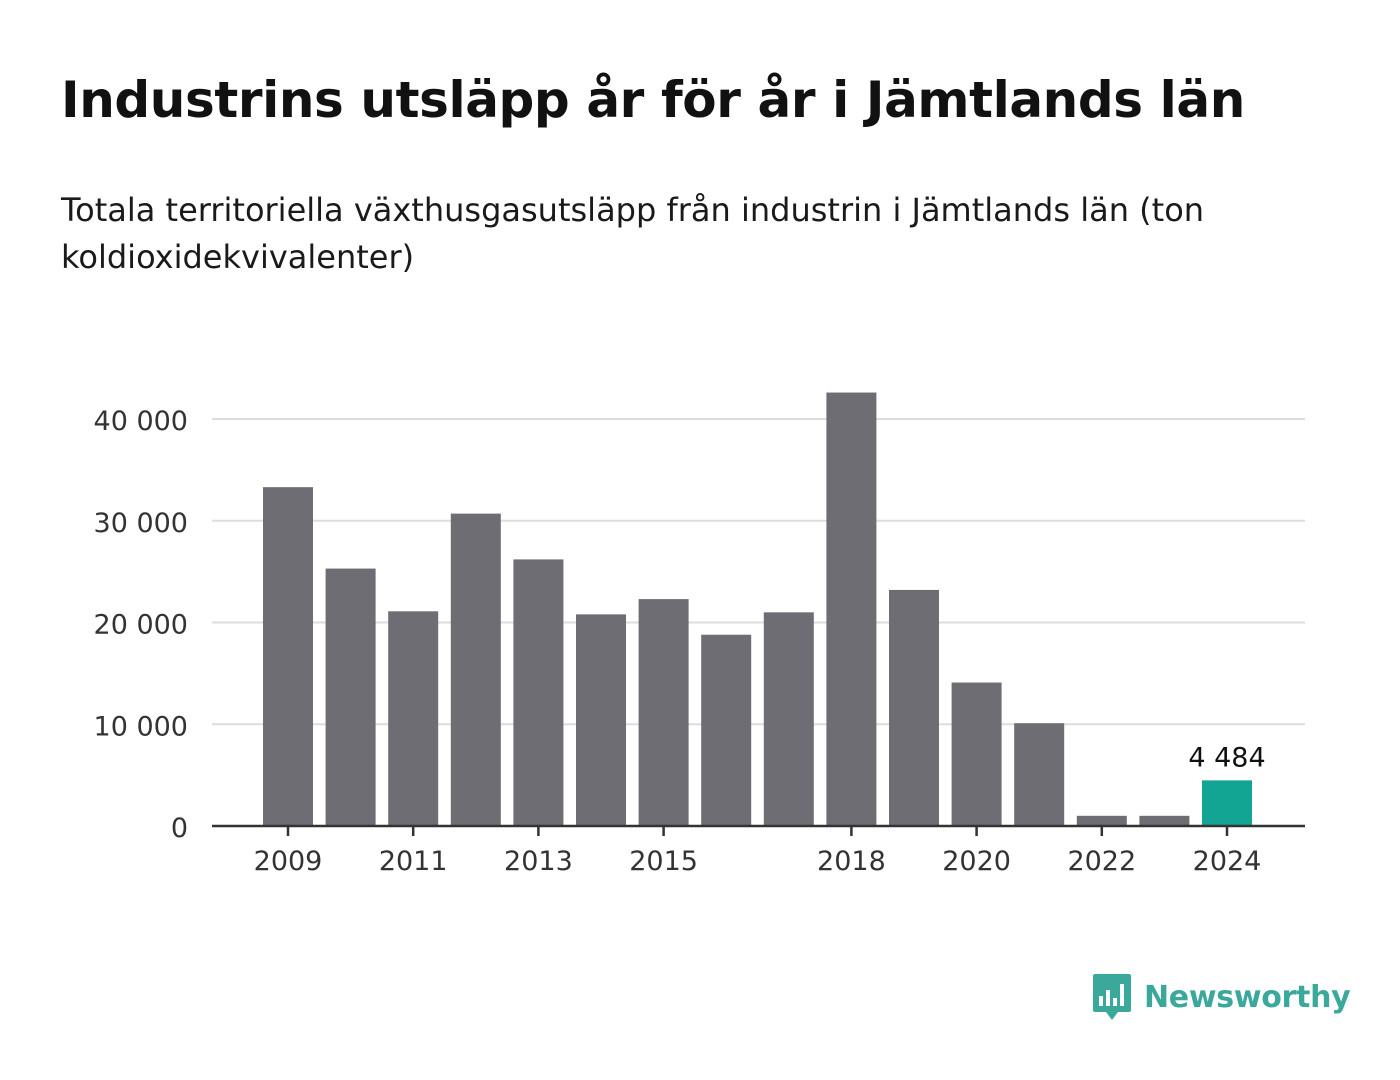  Describe the element at coordinates (350, 697) in the screenshot. I see `bar-2010` at that location.